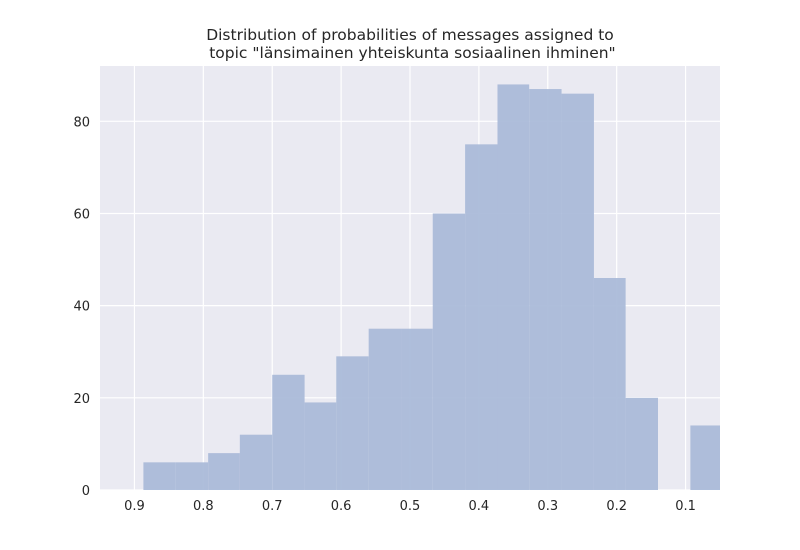 This screenshot has height=550, width=800. Describe the element at coordinates (81, 122) in the screenshot. I see `y-tick-label: 80` at that location.